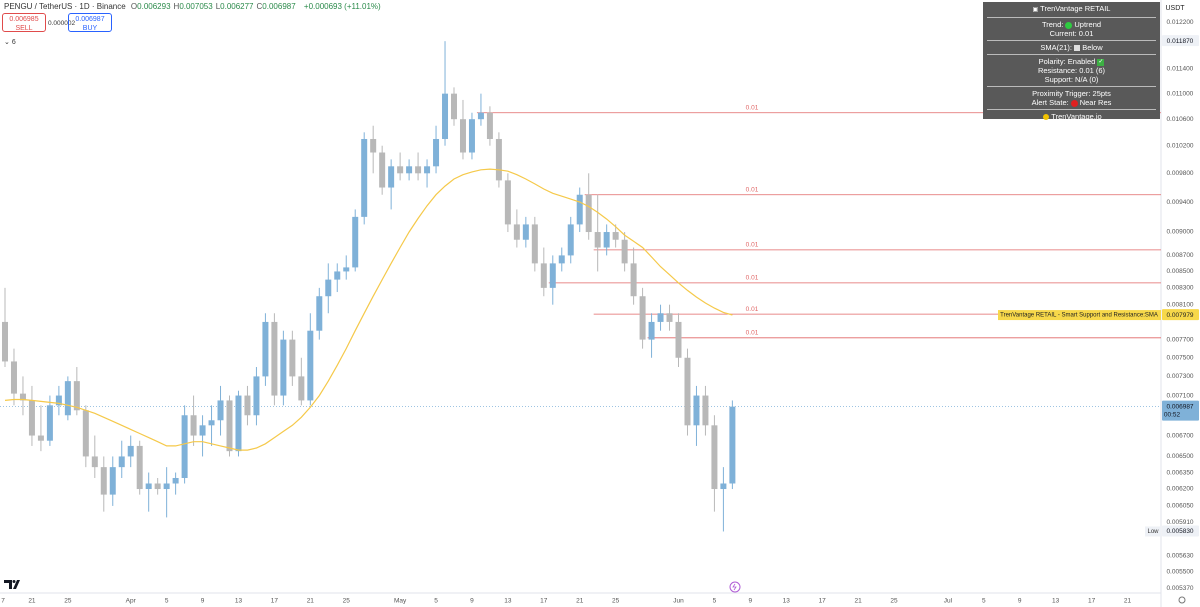 Image resolution: width=1200 pixels, height=607 pixels. Describe the element at coordinates (62, 23) in the screenshot. I see `spread: 0.000002` at that location.